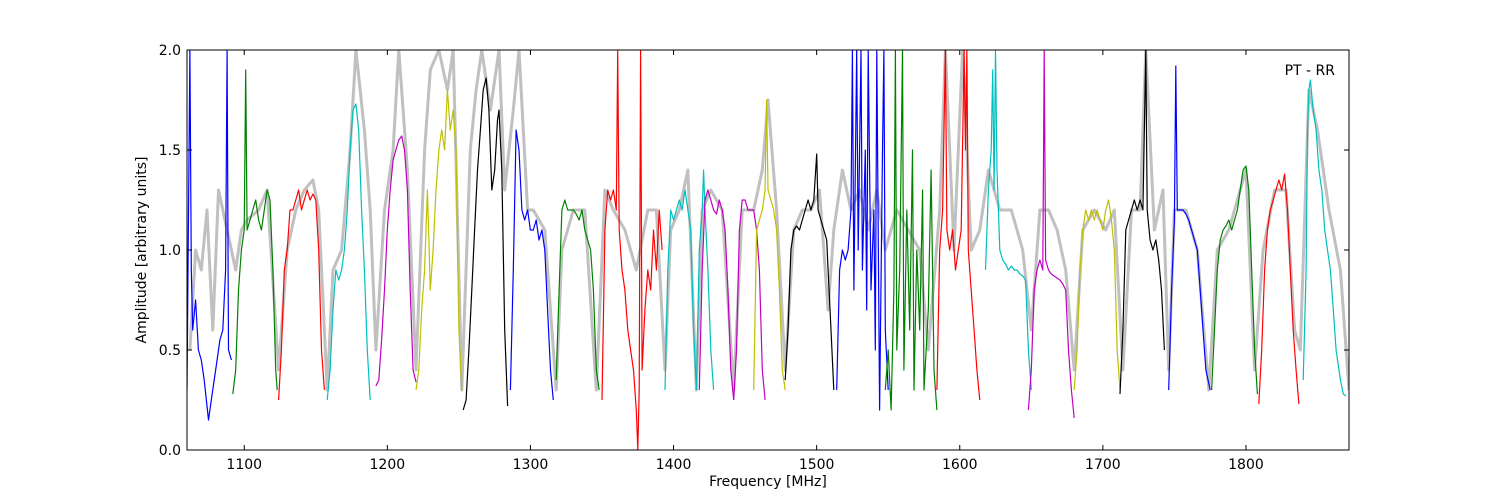 This screenshot has width=1500, height=500. I want to click on y-axis-label: Amplitude [arbitrary units], so click(142, 250).